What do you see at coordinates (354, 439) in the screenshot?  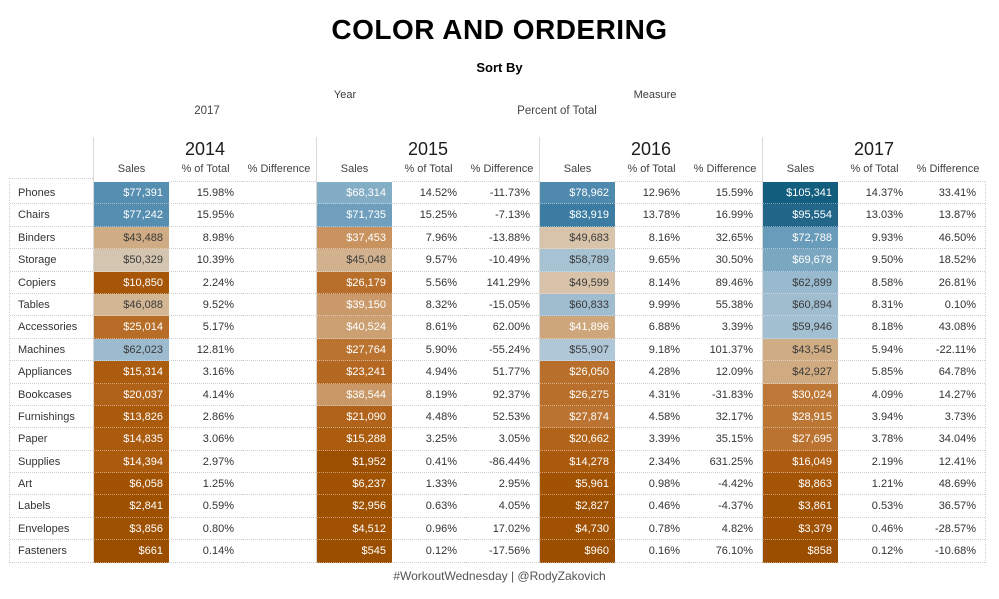 I see `sales-cell: $15,288` at bounding box center [354, 439].